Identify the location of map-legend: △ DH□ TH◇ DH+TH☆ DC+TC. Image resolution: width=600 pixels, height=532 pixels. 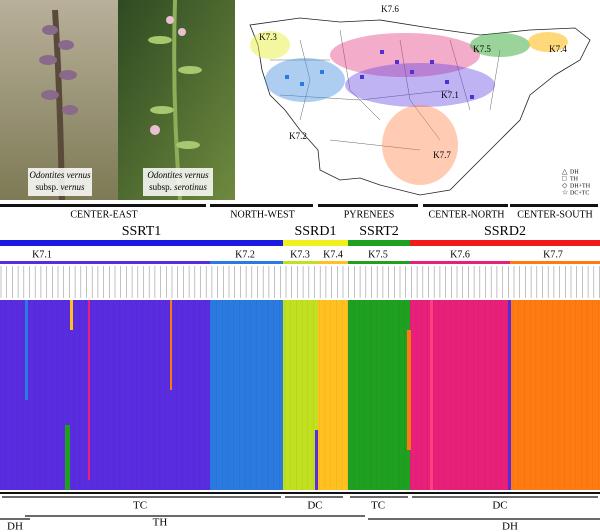
(576, 182).